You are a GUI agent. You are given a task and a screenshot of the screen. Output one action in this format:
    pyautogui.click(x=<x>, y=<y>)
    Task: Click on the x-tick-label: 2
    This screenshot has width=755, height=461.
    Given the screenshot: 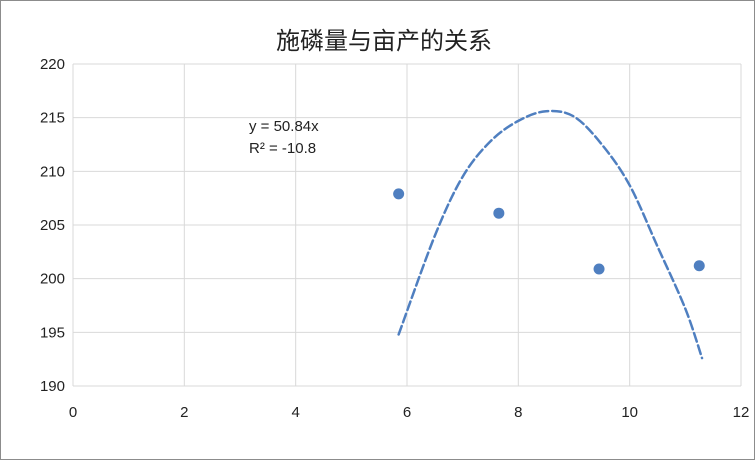 What is the action you would take?
    pyautogui.click(x=184, y=412)
    